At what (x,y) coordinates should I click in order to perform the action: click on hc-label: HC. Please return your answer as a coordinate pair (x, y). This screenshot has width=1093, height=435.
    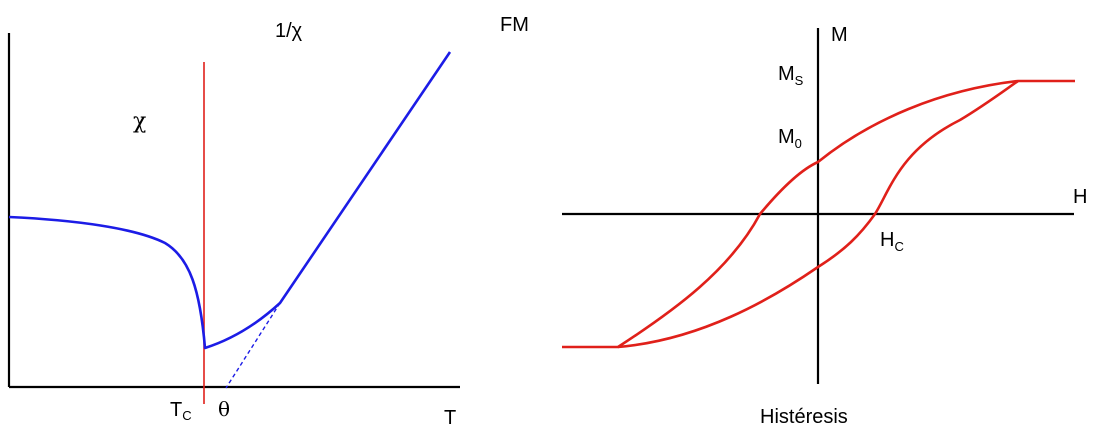
    Looking at the image, I should click on (892, 241).